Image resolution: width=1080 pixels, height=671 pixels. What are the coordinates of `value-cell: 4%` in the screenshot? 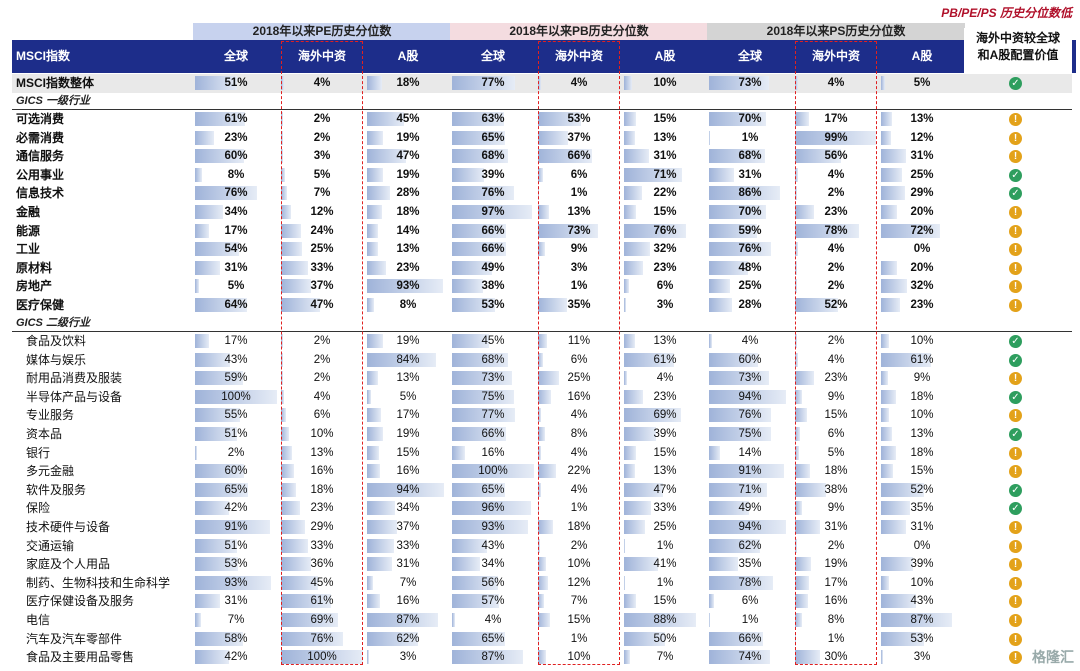 It's located at (665, 378).